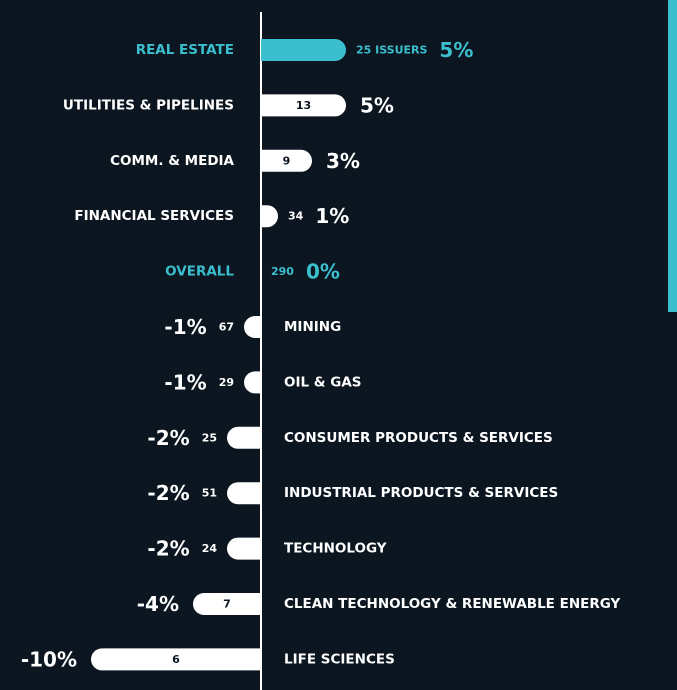  I want to click on issuer-count: 290, so click(282, 271).